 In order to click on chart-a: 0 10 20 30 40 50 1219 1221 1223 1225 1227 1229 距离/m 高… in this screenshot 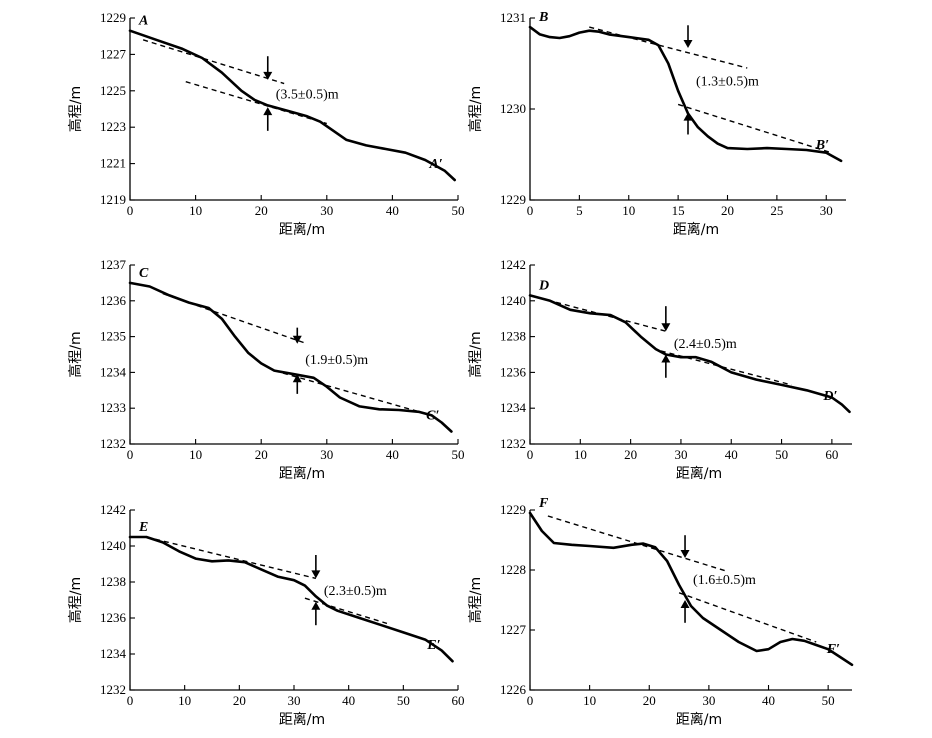, I will do `click(266, 124)`.